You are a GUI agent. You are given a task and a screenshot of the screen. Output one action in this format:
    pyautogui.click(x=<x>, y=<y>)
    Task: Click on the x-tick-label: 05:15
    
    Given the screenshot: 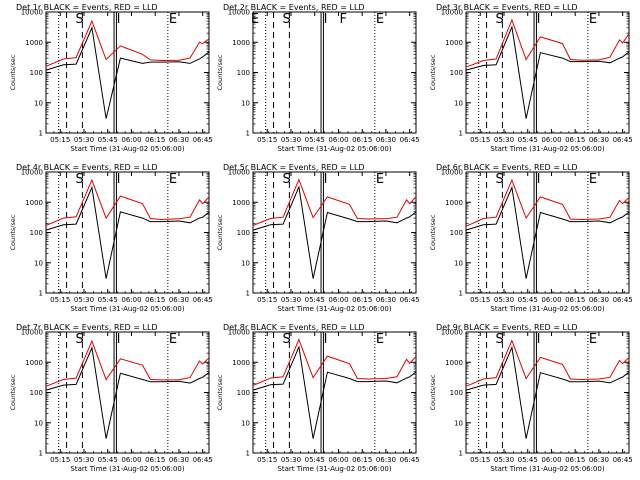 What is the action you would take?
    pyautogui.click(x=267, y=140)
    